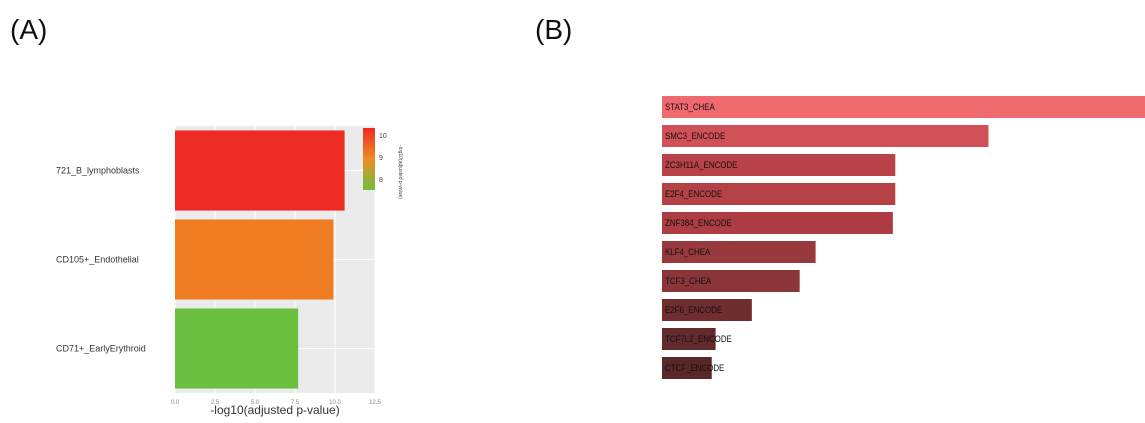 This screenshot has height=423, width=1145. What do you see at coordinates (29, 29) in the screenshot?
I see `panel-label-a: (A)` at bounding box center [29, 29].